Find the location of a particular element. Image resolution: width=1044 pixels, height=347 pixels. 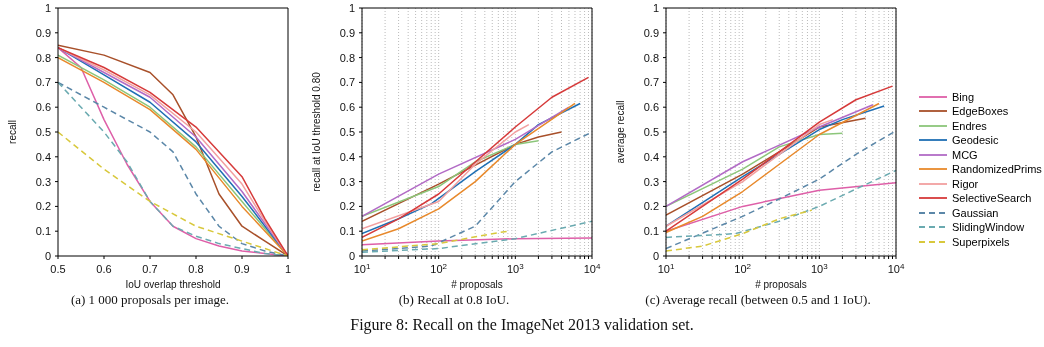

legend-label: SlidingWindow is located at coordinates (988, 227).